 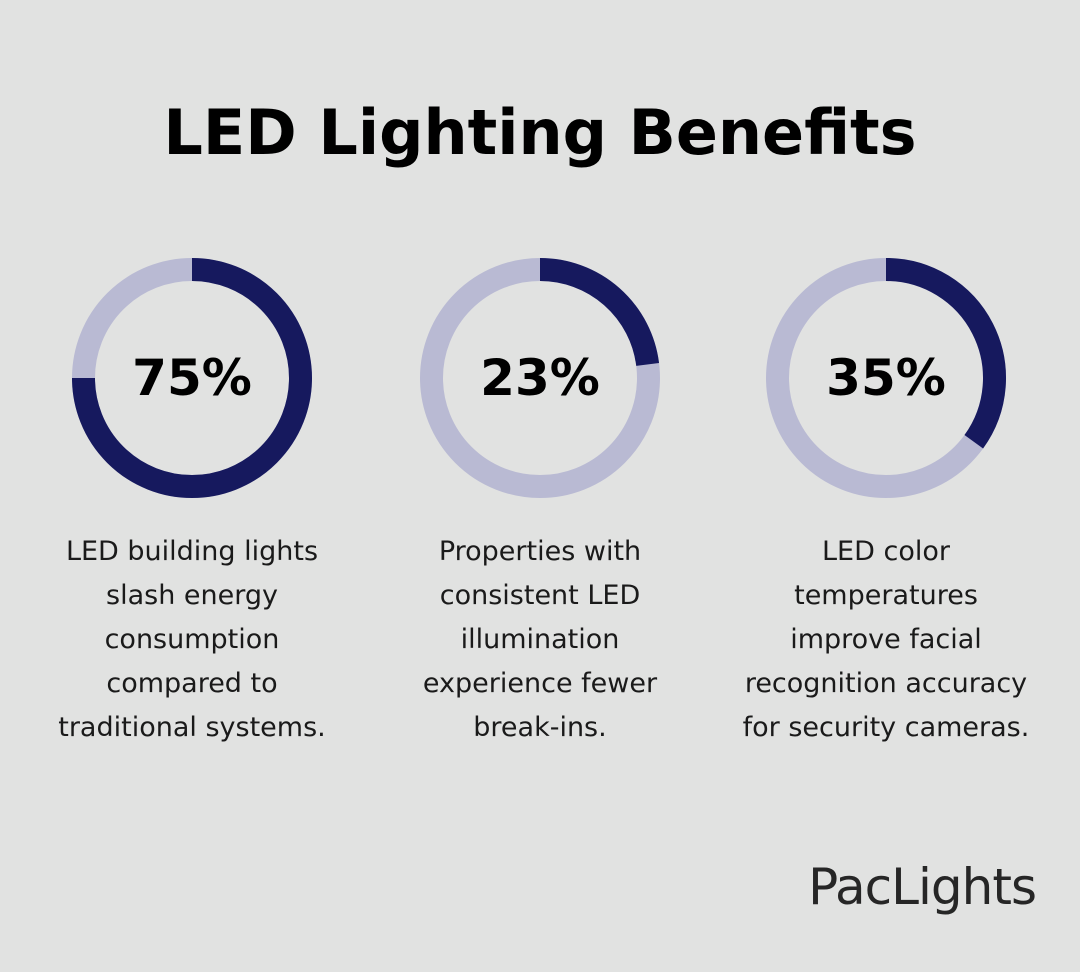 I want to click on value-label: 23%, so click(x=540, y=378).